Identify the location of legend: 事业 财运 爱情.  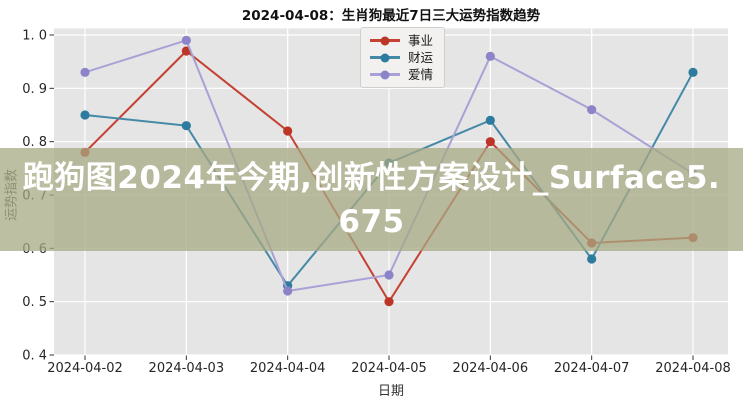
(403, 57).